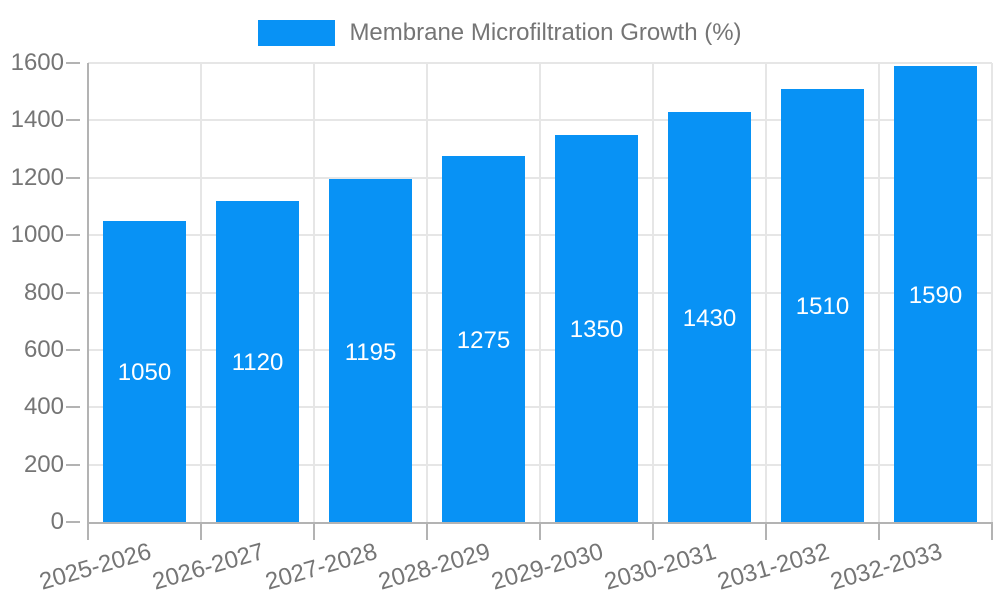 The image size is (1000, 600). I want to click on bar-value-label: 1430, so click(709, 318).